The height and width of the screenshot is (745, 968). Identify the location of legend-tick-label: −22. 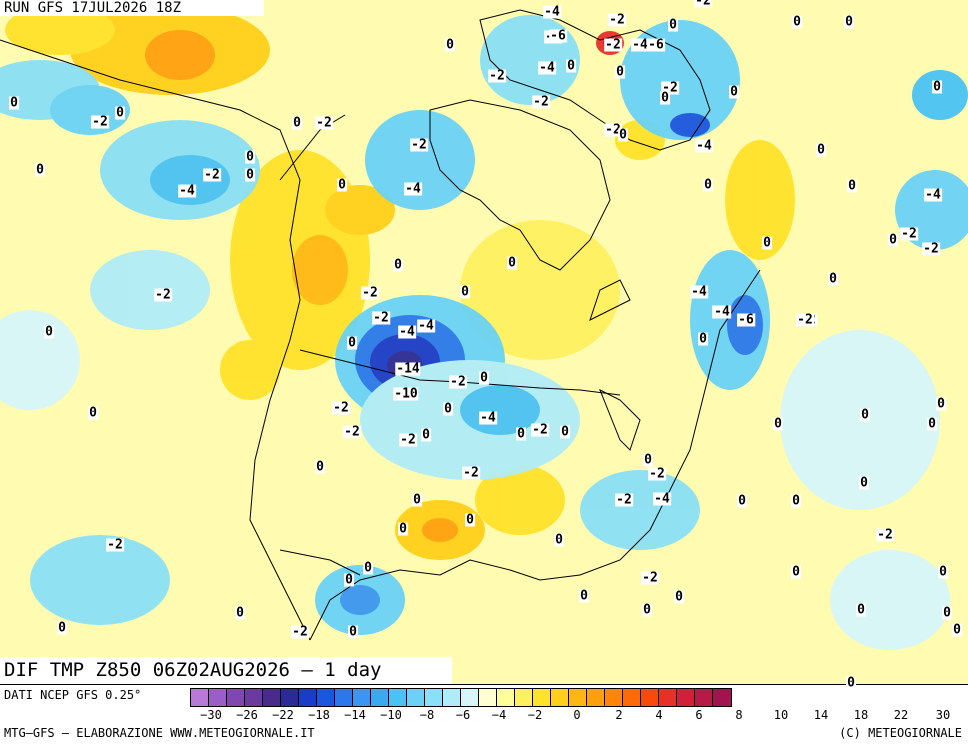
(283, 715).